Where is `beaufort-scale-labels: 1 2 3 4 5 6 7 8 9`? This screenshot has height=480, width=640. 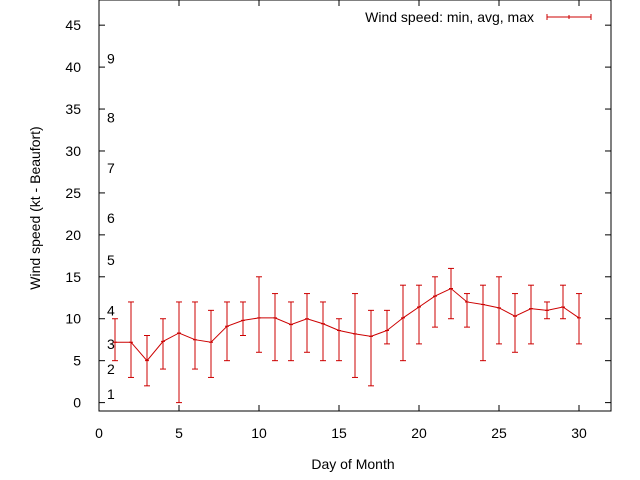
beaufort-scale-labels: 1 2 3 4 5 6 7 8 9 is located at coordinates (111, 227).